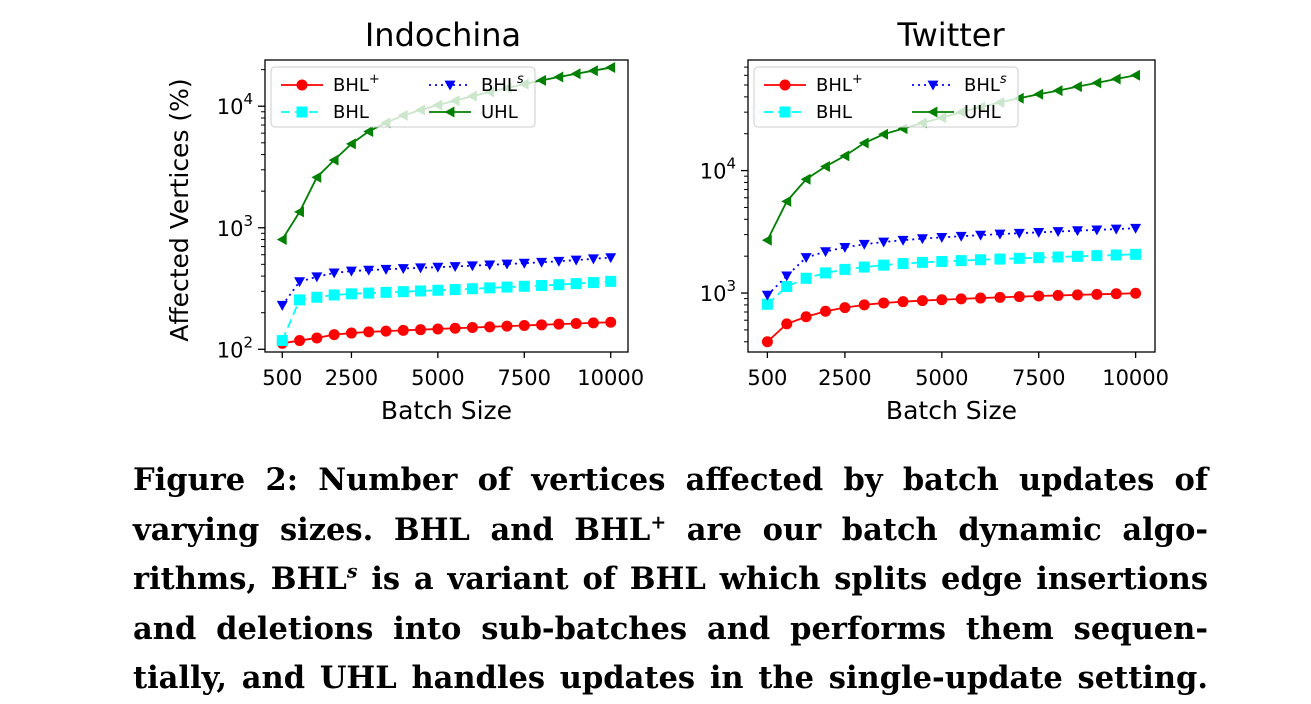 The image size is (1311, 704). I want to click on series-bhl-plus, so click(446, 332).